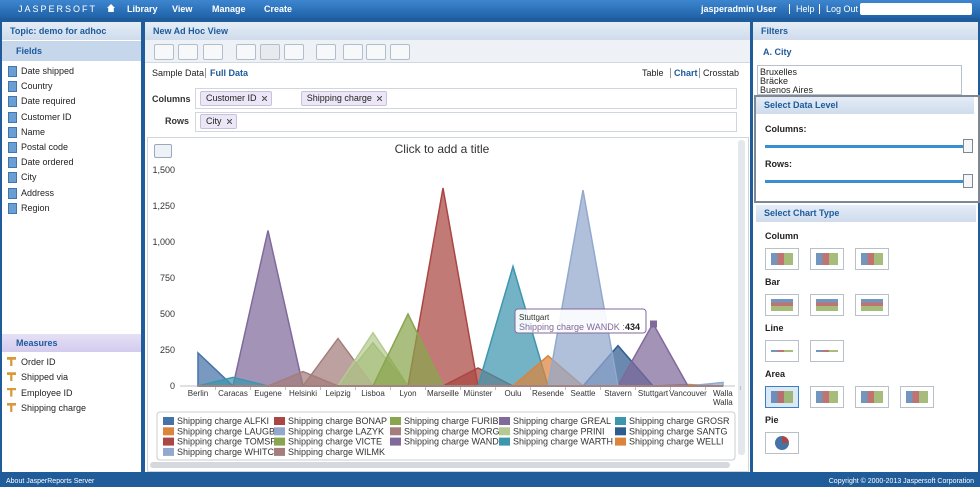 Image resolution: width=980 pixels, height=487 pixels. Describe the element at coordinates (229, 9) in the screenshot. I see `menu-item: Manage` at that location.